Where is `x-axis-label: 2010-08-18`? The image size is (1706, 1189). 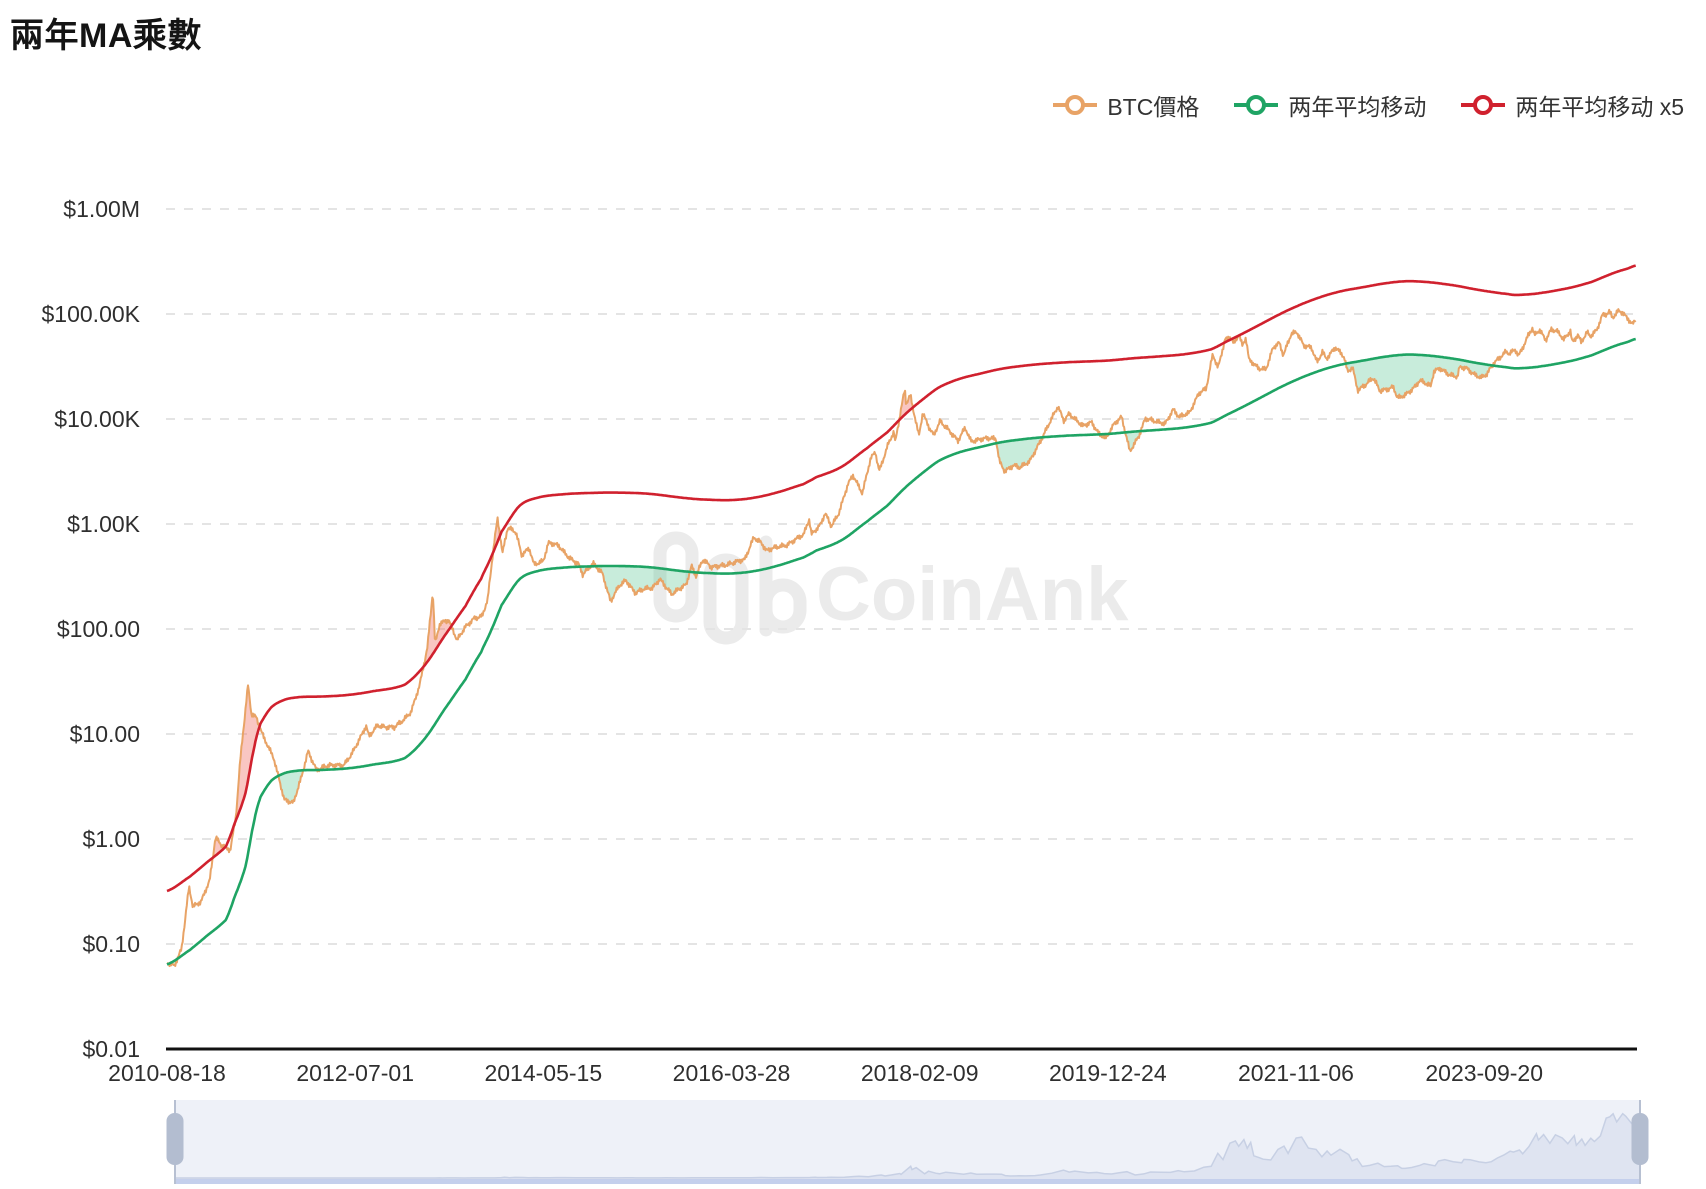
x-axis-label: 2010-08-18 is located at coordinates (167, 1073).